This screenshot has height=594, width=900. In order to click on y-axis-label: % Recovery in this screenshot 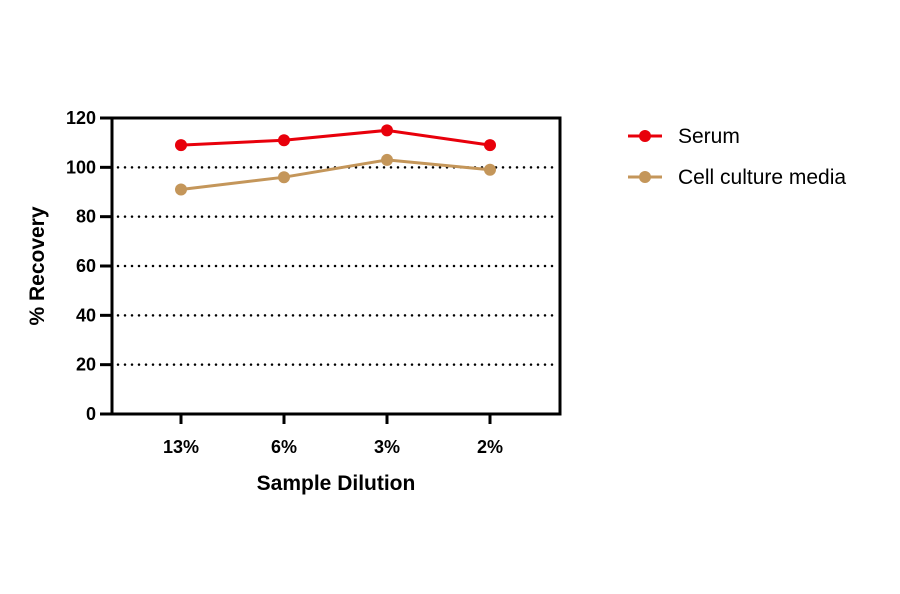, I will do `click(37, 265)`.